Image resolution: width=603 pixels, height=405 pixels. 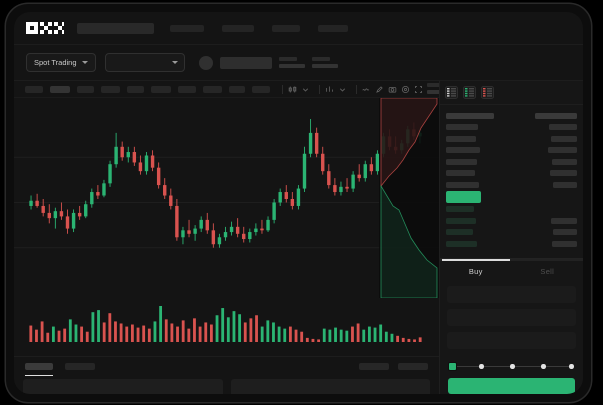 I want to click on price-field, so click(x=511, y=294).